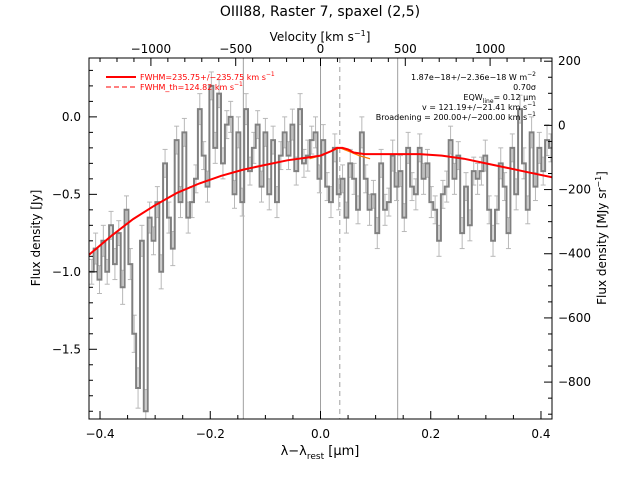 This screenshot has height=480, width=640. I want to click on chart-title: OIII88, Raster 7, spaxel (2,5), so click(320, 12).